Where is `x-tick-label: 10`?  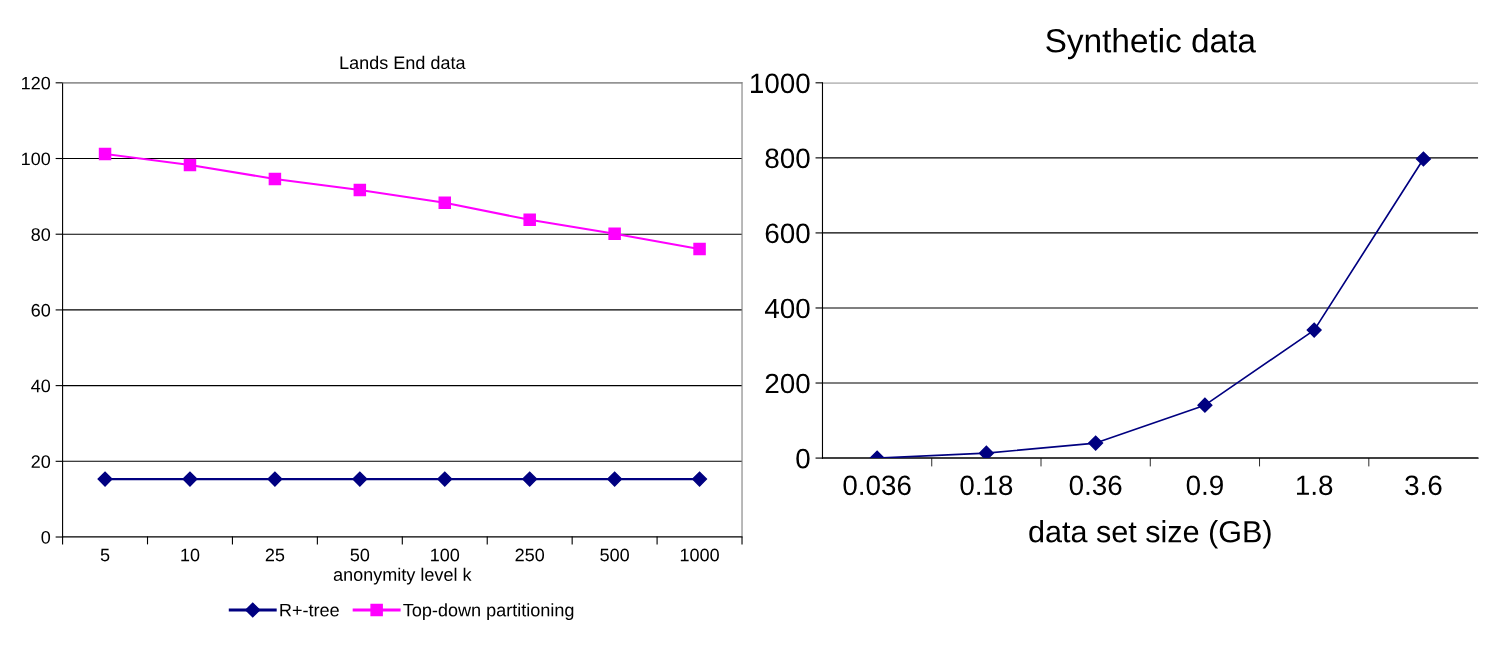
x-tick-label: 10 is located at coordinates (190, 555).